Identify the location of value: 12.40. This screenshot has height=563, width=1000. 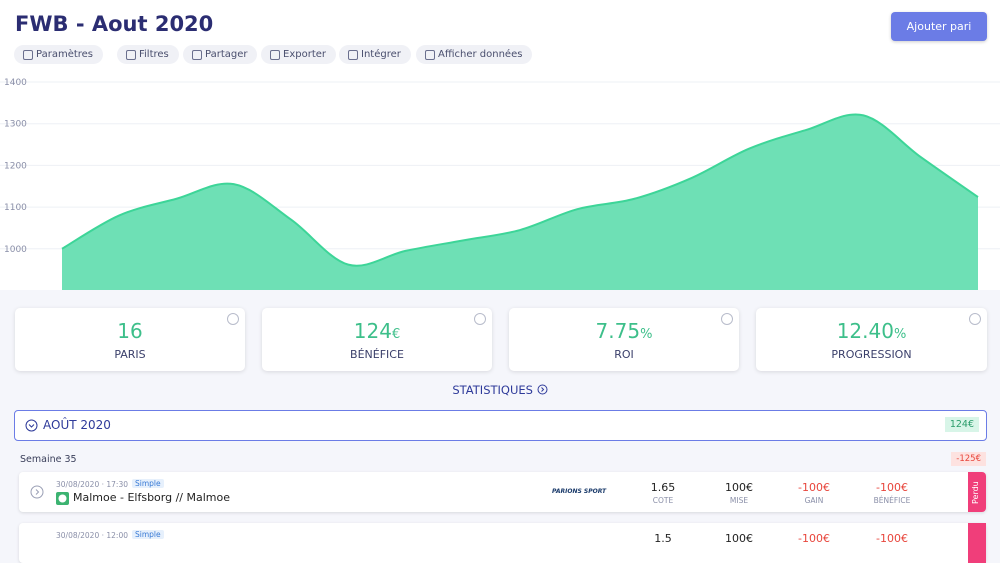
(865, 331).